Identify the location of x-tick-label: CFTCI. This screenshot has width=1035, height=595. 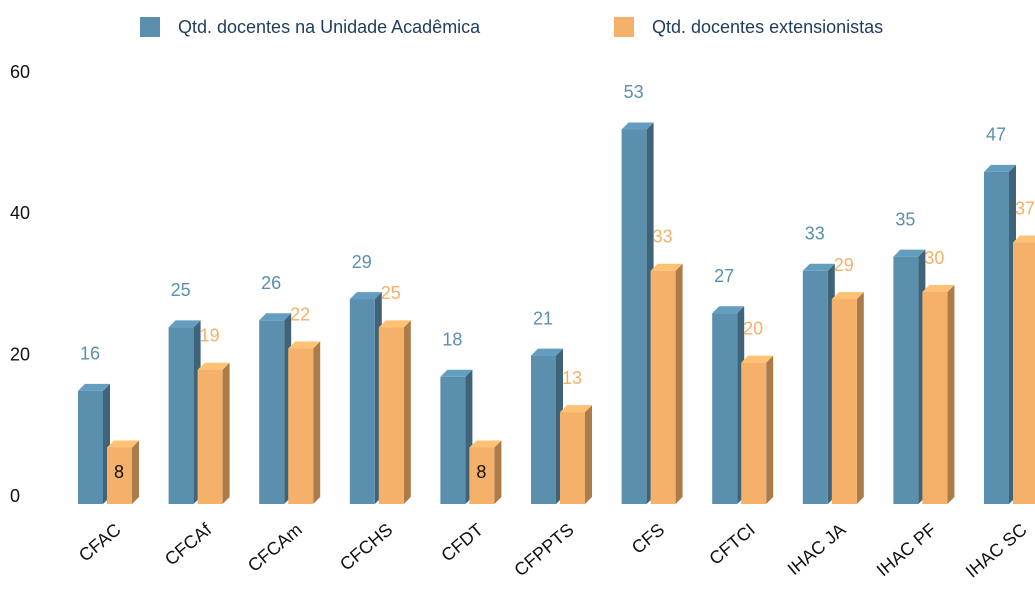
(731, 543).